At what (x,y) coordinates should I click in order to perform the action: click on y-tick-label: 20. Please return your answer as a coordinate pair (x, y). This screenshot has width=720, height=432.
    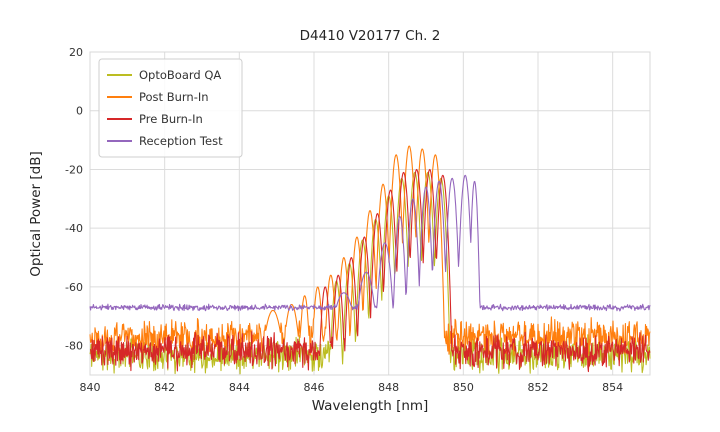
    Looking at the image, I should click on (76, 52).